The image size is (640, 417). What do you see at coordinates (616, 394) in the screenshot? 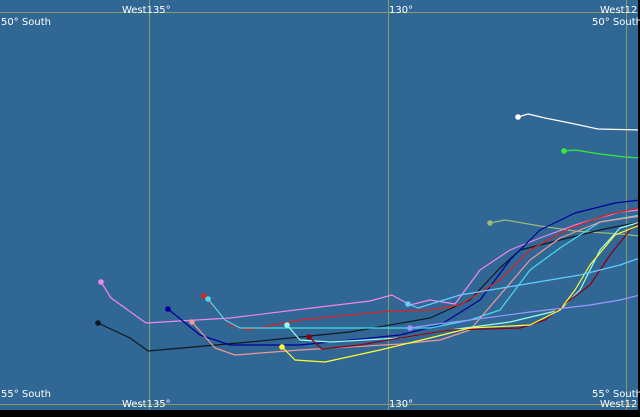
I see `parallel-label-right-55s: 55° South` at bounding box center [616, 394].